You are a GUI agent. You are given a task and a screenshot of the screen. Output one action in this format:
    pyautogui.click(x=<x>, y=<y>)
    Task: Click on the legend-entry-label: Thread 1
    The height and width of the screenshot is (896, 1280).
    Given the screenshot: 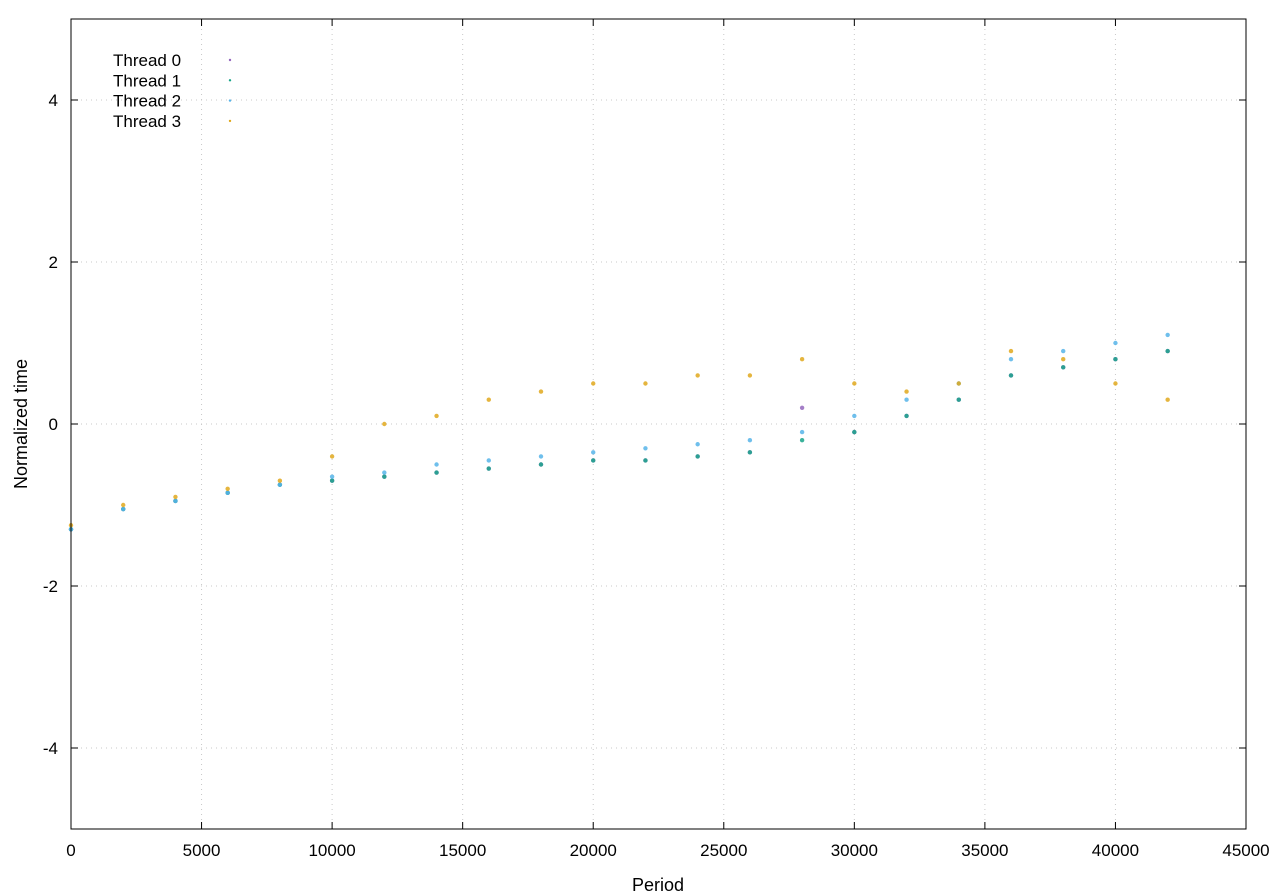 What is the action you would take?
    pyautogui.click(x=147, y=80)
    